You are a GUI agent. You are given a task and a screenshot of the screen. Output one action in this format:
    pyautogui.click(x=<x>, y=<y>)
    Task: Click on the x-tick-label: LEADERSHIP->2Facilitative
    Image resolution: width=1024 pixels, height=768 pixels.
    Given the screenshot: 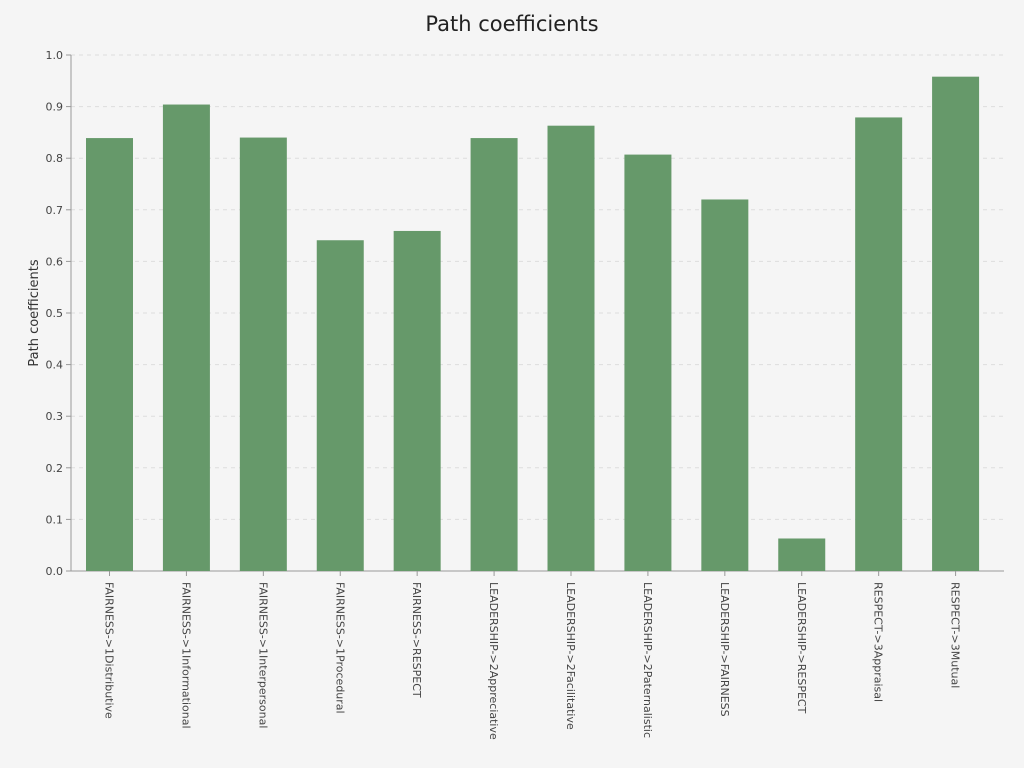 What is the action you would take?
    pyautogui.click(x=570, y=656)
    